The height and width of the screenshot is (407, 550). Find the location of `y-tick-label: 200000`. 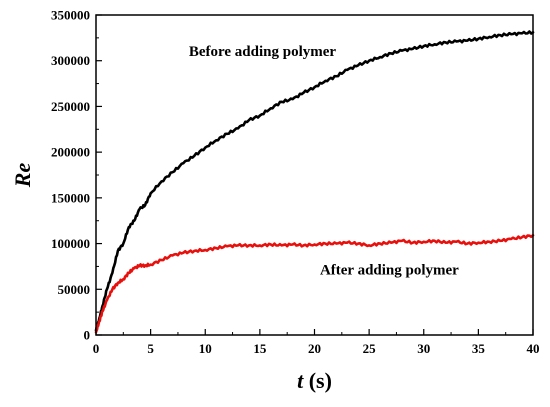

y-tick-label: 200000 is located at coordinates (70, 152).